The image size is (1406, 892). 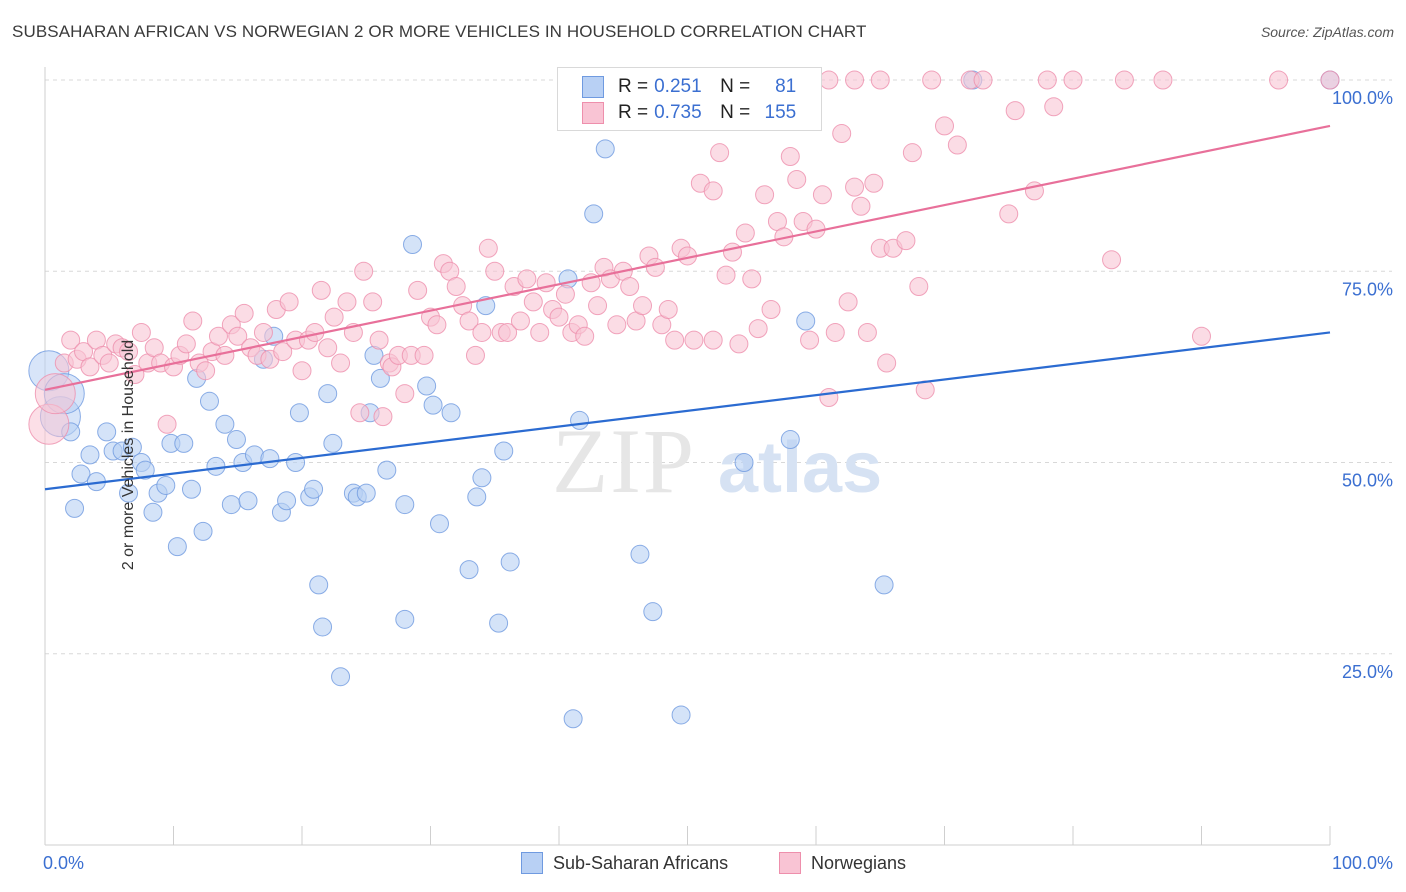 I want to click on y-tick-label: 50.0%, so click(x=1367, y=481).